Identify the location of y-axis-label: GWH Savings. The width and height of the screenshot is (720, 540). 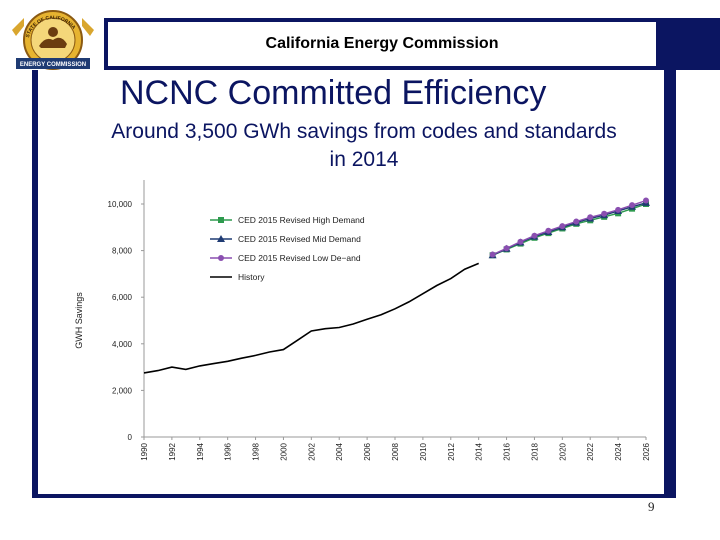
(79, 320).